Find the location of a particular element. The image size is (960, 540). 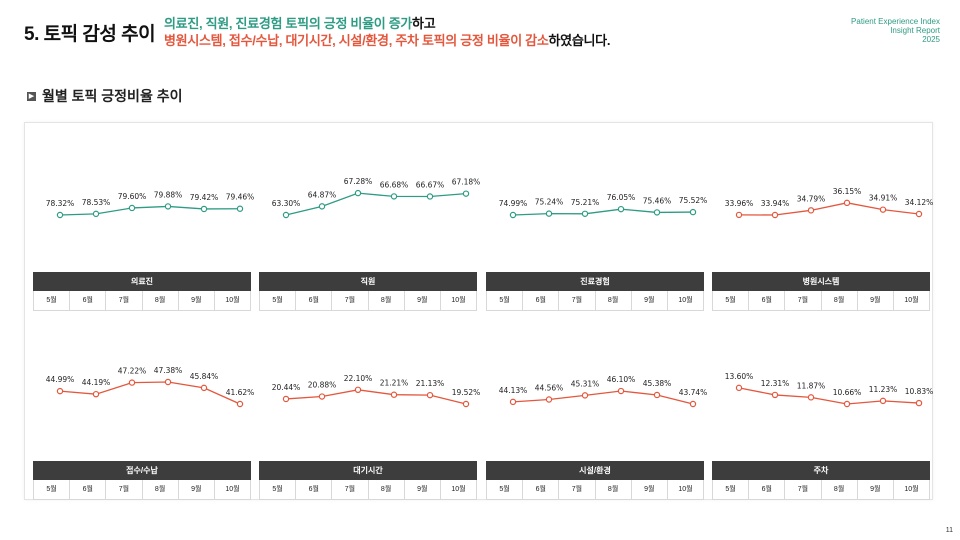

brand-year: 2025 is located at coordinates (931, 39).